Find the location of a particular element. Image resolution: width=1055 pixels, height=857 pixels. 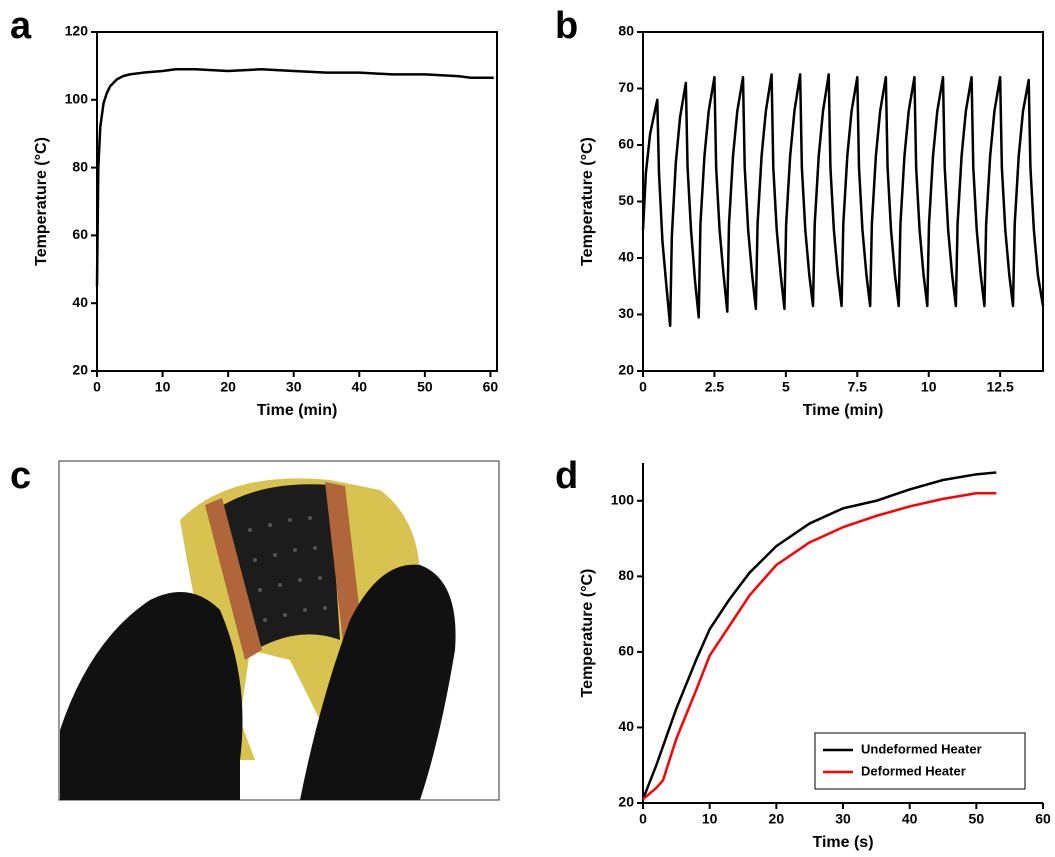

panel-label: a is located at coordinates (21, 26).